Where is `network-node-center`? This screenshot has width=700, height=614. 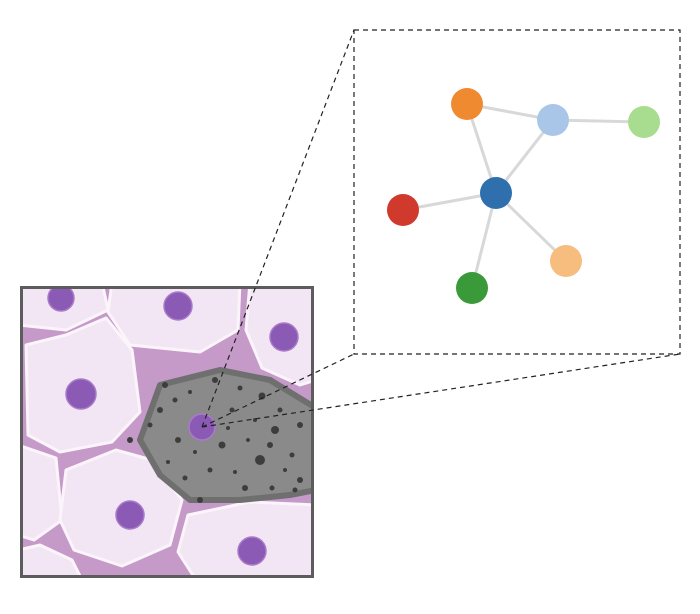
network-node-center is located at coordinates (496, 193).